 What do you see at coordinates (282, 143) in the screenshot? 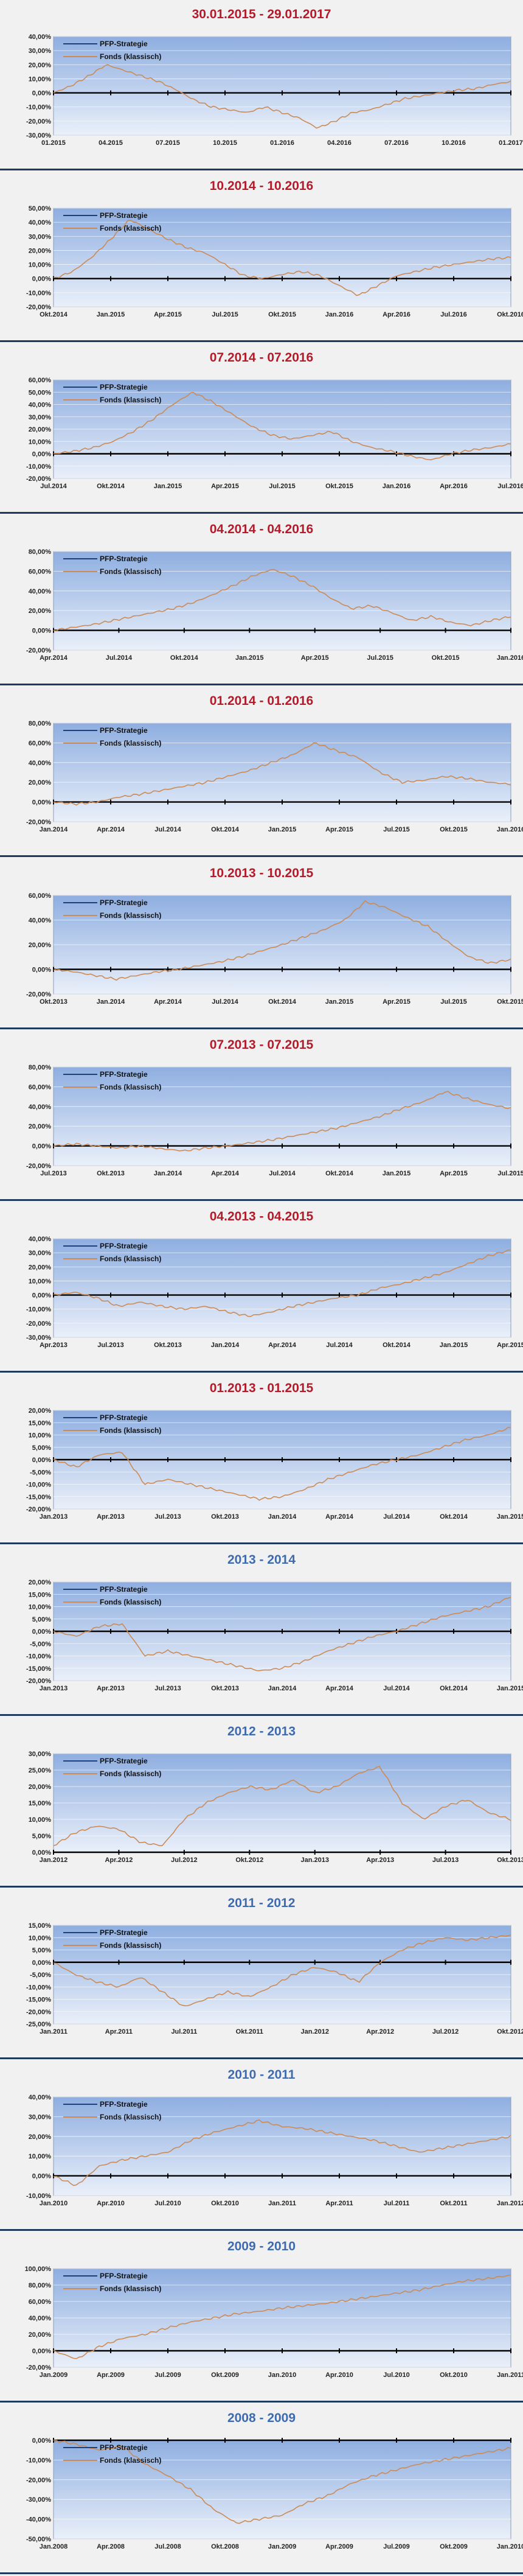
I see `x-tick-label: 01.2016` at bounding box center [282, 143].